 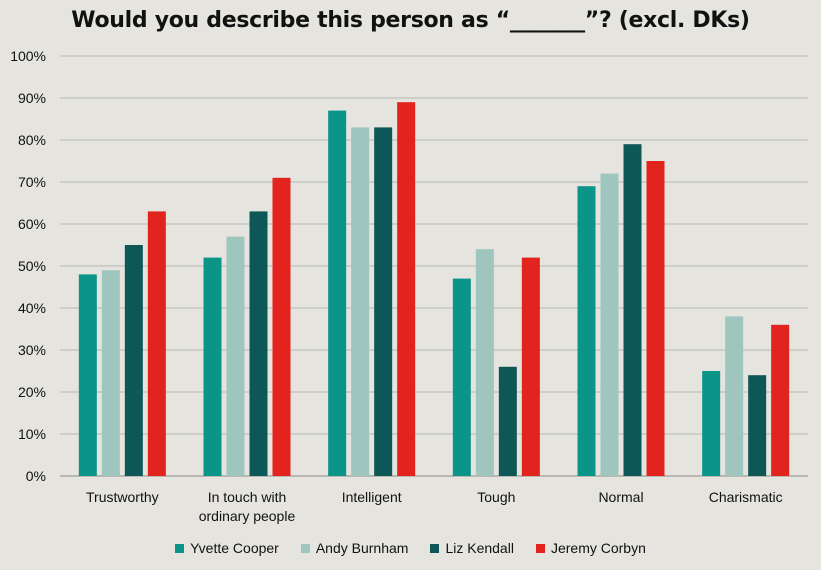 I want to click on y-tick-label: 50%, so click(x=32, y=266).